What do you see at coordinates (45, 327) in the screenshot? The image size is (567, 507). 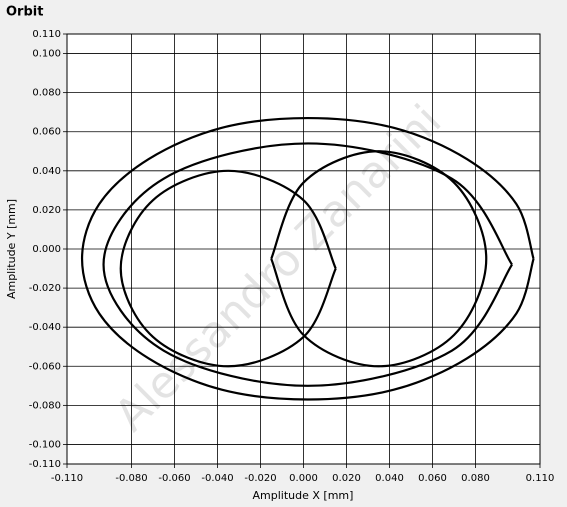 I see `y-tick-label: -0.040` at bounding box center [45, 327].